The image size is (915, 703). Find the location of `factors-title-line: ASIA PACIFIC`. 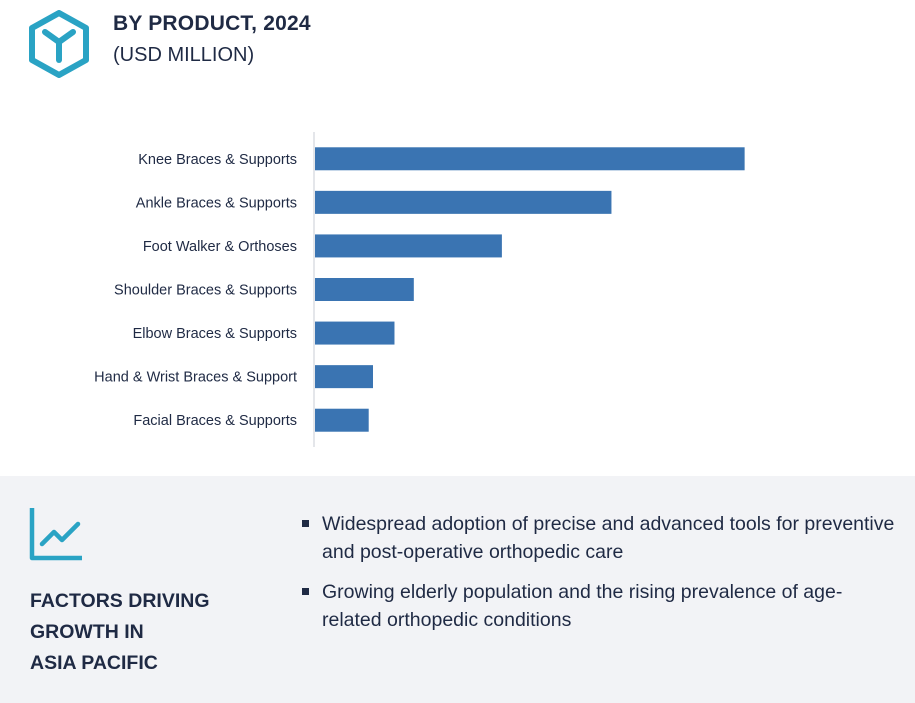

factors-title-line: ASIA PACIFIC is located at coordinates (94, 663).